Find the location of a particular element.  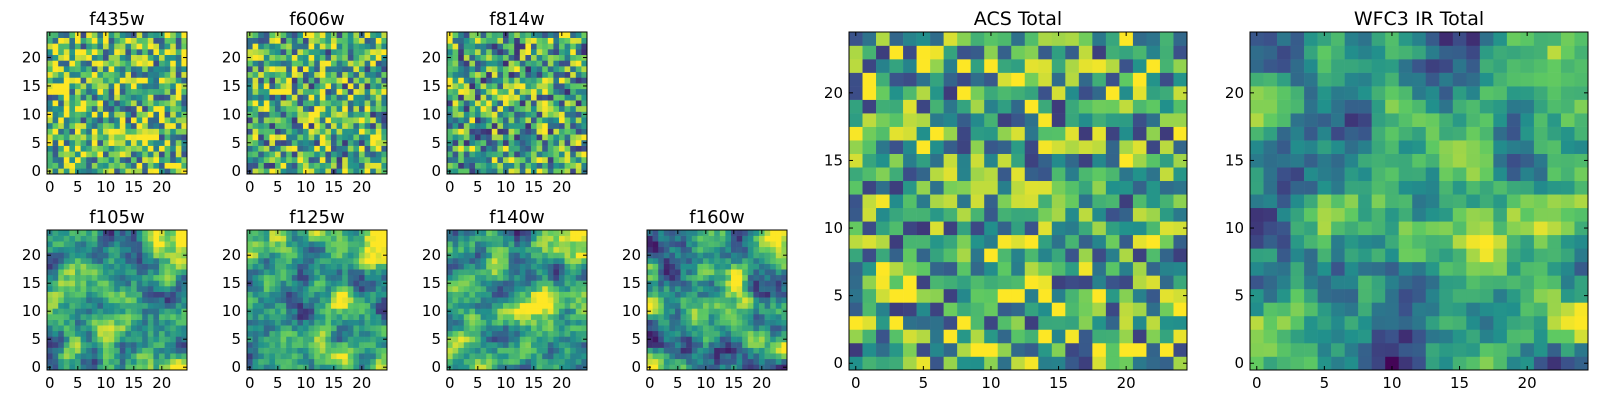

heatmap-cells is located at coordinates (517, 103).